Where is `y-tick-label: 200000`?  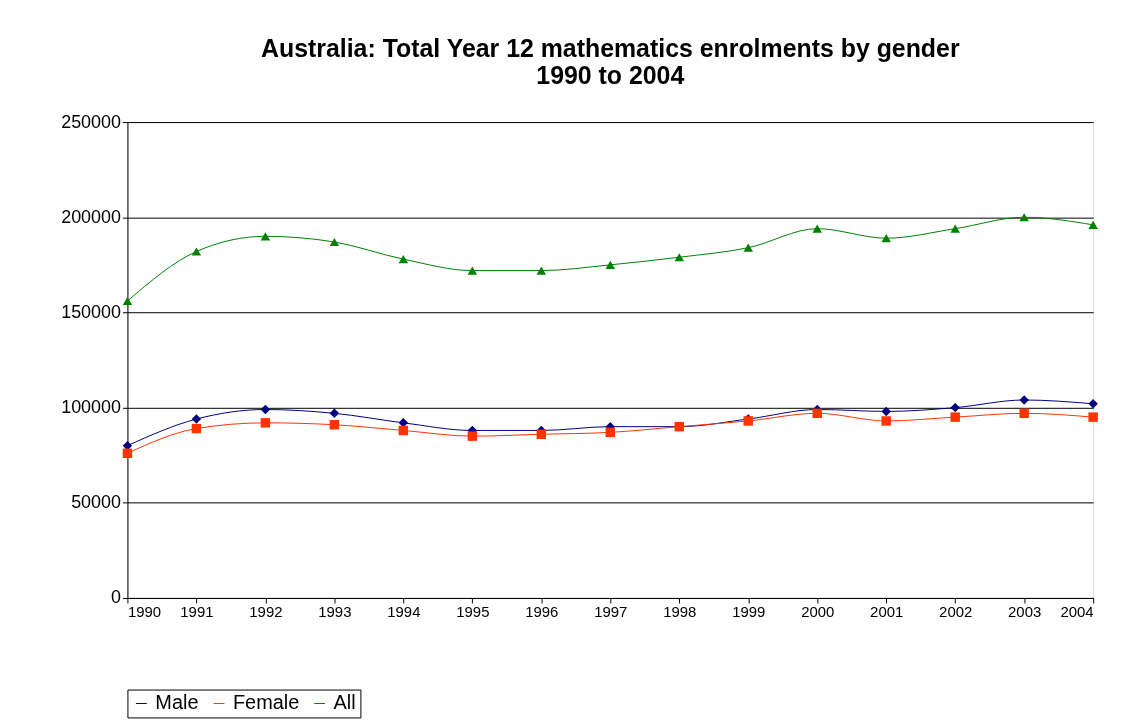 y-tick-label: 200000 is located at coordinates (91, 216).